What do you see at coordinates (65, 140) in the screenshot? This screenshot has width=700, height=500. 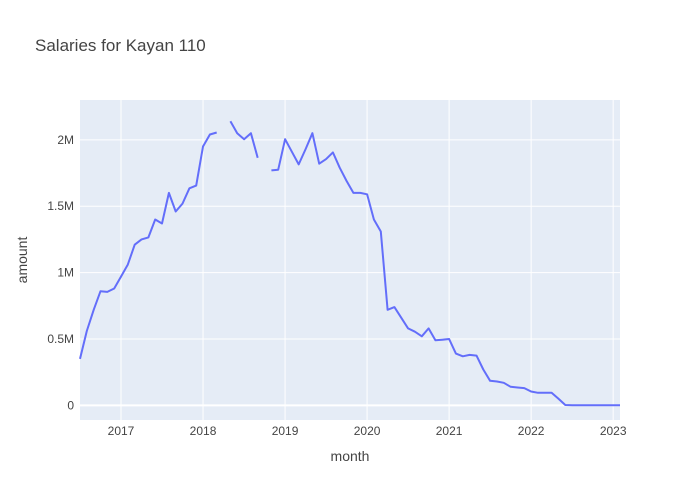 I see `y-tick-label: 2M` at bounding box center [65, 140].